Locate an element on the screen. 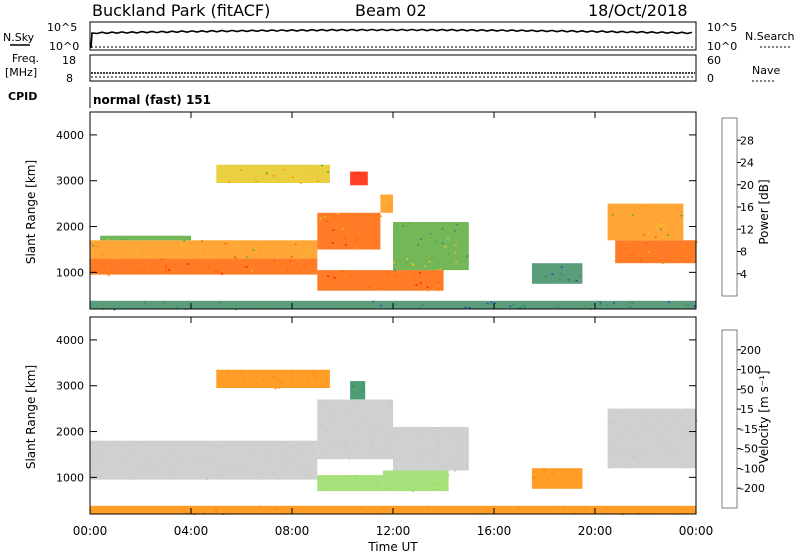 The height and width of the screenshot is (554, 800). nsky-series is located at coordinates (391, 38).